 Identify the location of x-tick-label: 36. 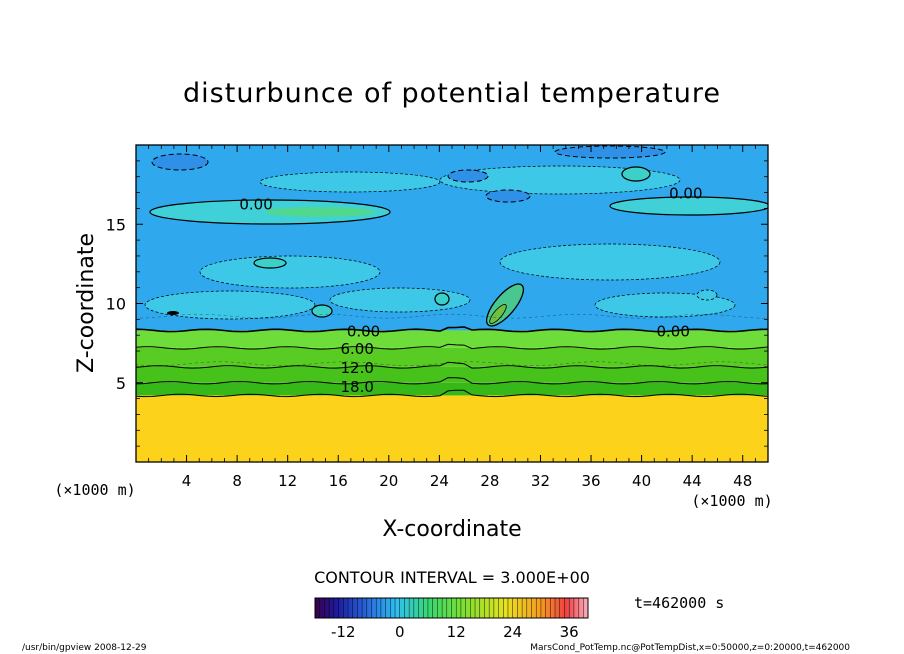
(590, 481).